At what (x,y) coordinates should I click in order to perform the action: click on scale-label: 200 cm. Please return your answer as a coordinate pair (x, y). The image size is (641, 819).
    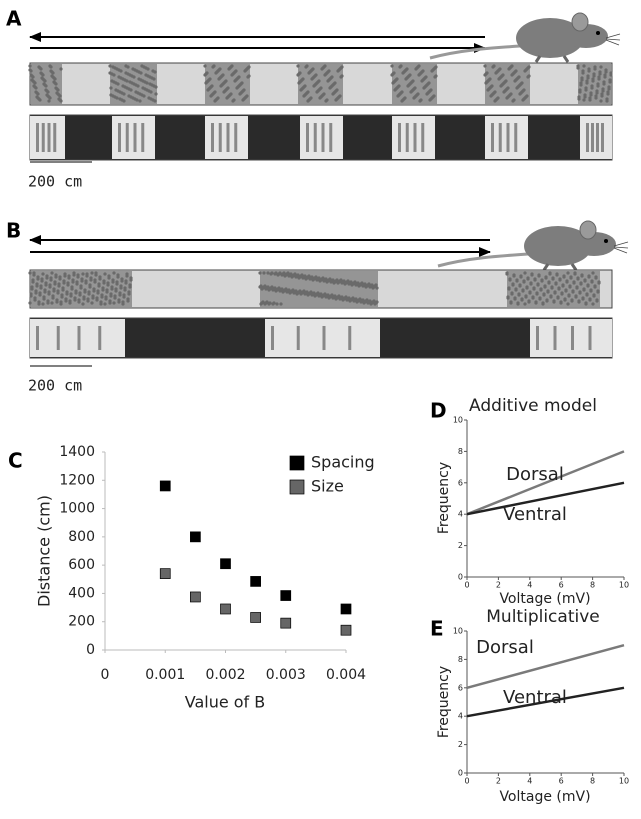
    Looking at the image, I should click on (55, 182).